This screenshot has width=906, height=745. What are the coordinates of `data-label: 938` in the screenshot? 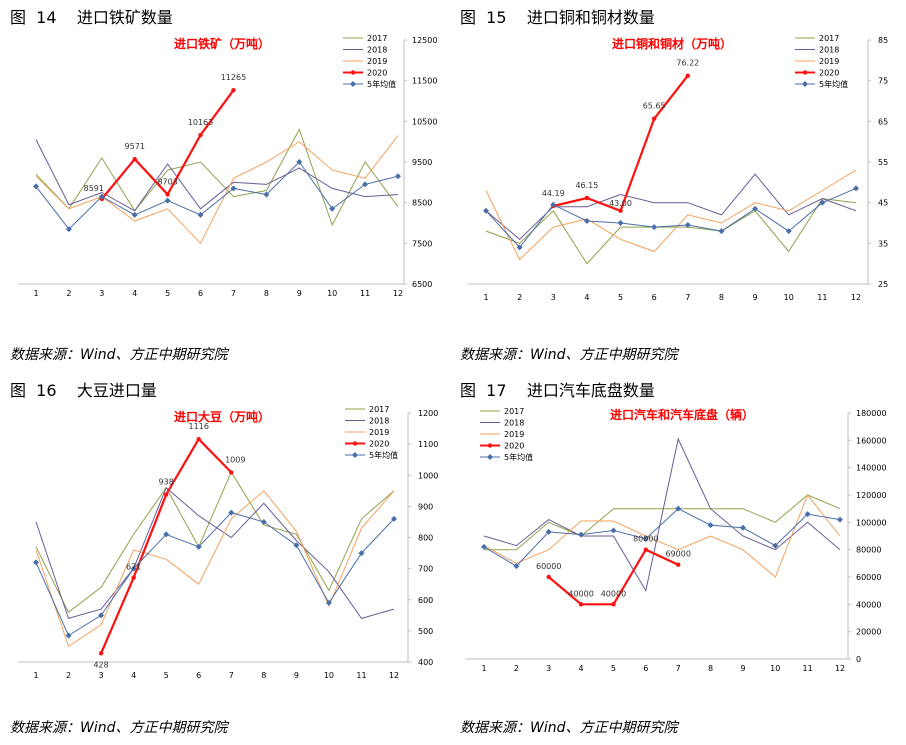 It's located at (166, 482).